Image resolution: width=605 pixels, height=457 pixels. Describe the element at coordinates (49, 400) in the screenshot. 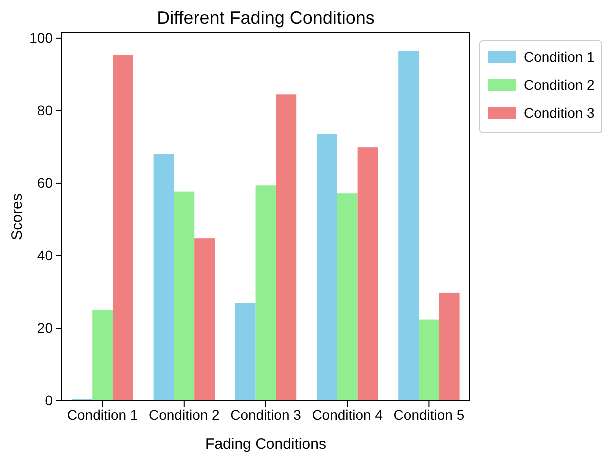

I see `y-tick-label: 0` at that location.